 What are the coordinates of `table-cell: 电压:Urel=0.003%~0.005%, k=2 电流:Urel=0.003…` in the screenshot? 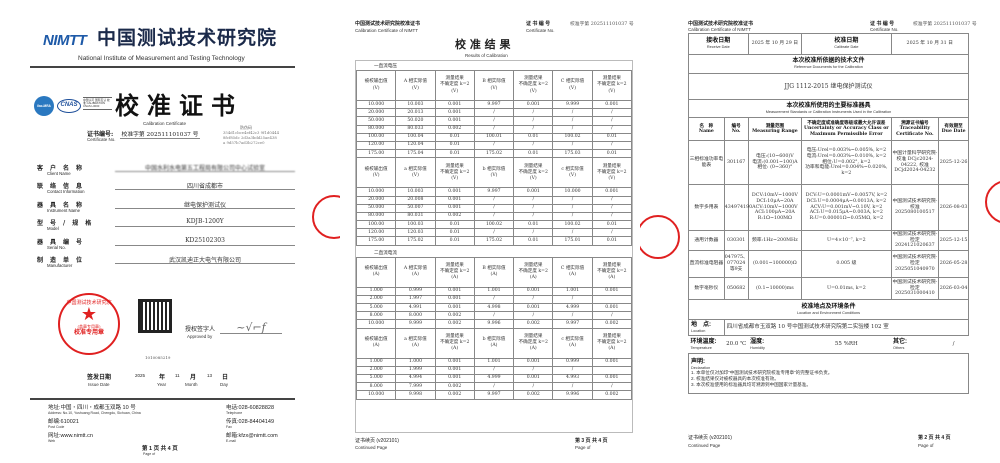 It's located at (846, 162).